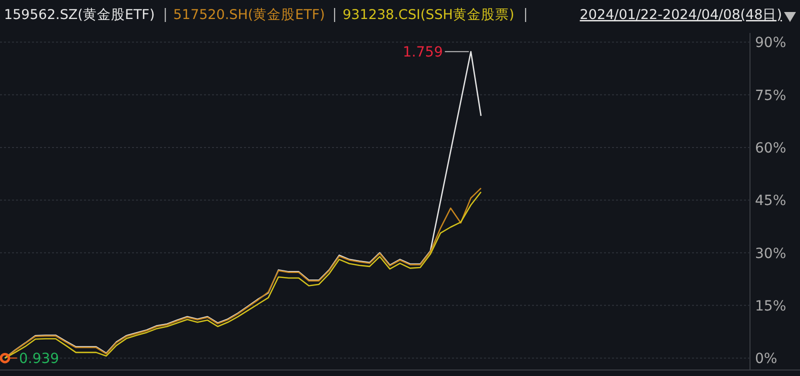 The image size is (800, 376). I want to click on y-tick-label: 15%, so click(770, 306).